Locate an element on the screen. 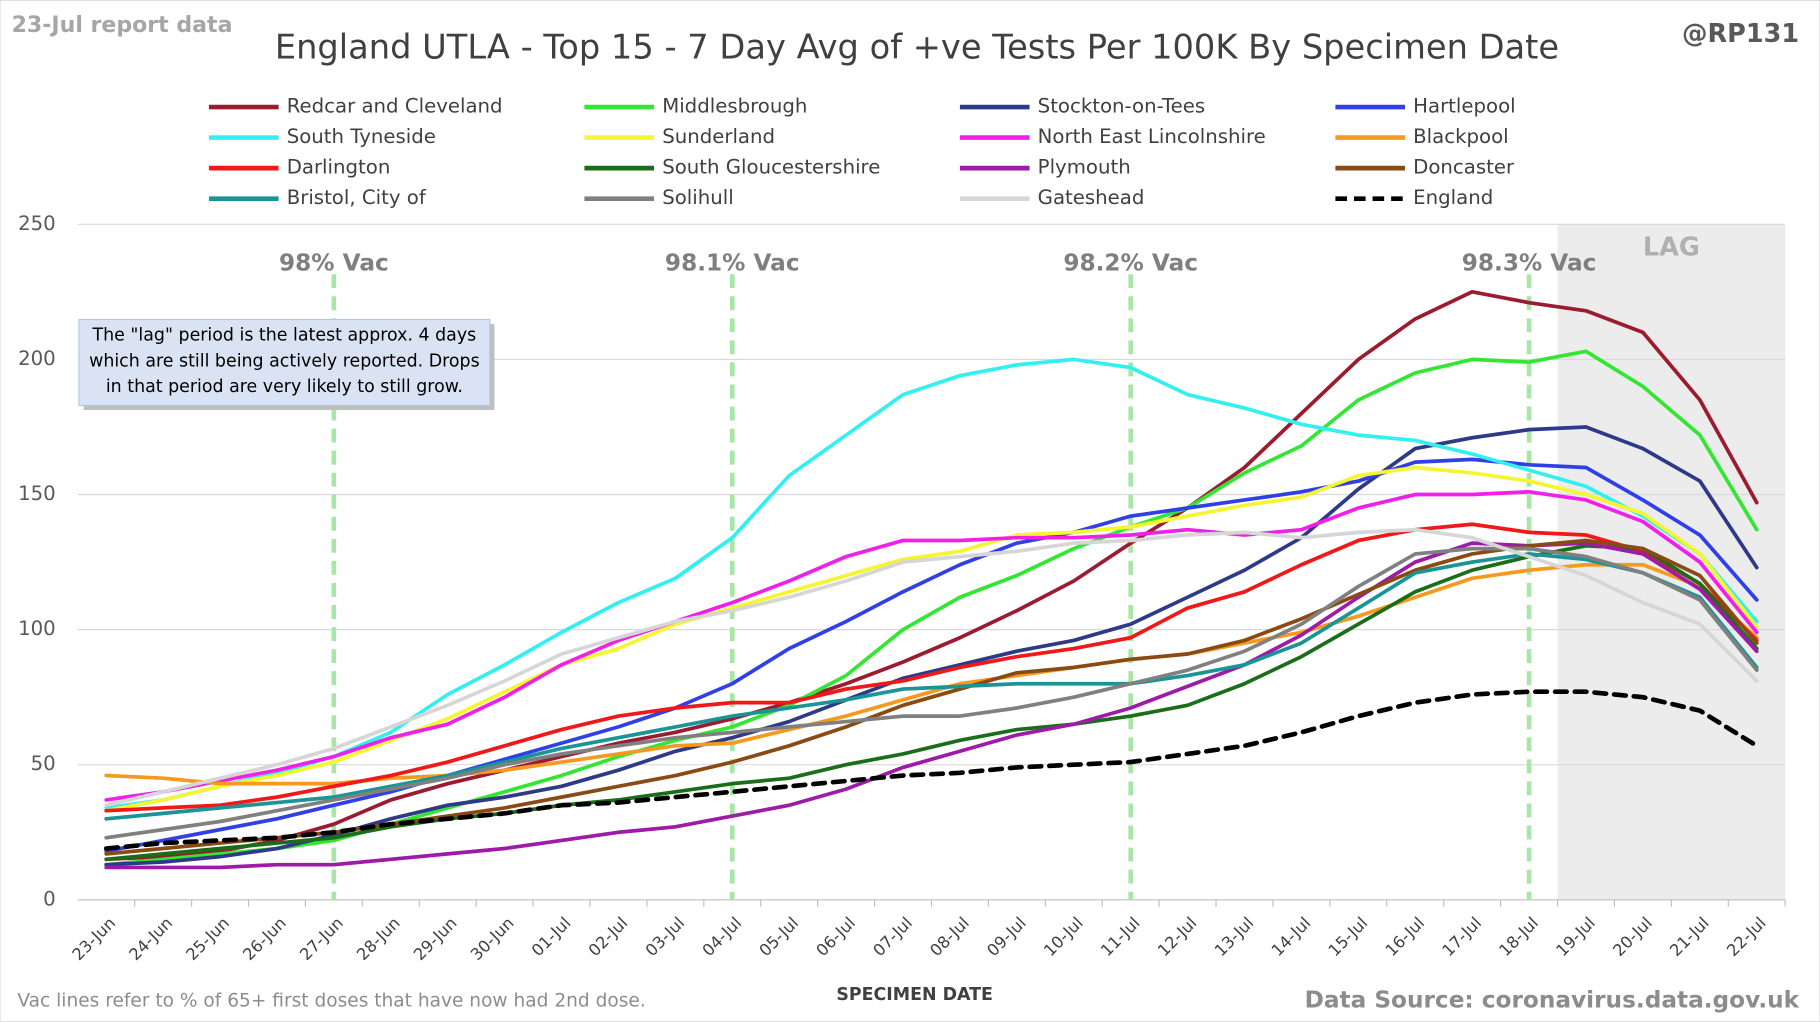 This screenshot has height=1022, width=1820. lag-label: LAG is located at coordinates (1671, 248).